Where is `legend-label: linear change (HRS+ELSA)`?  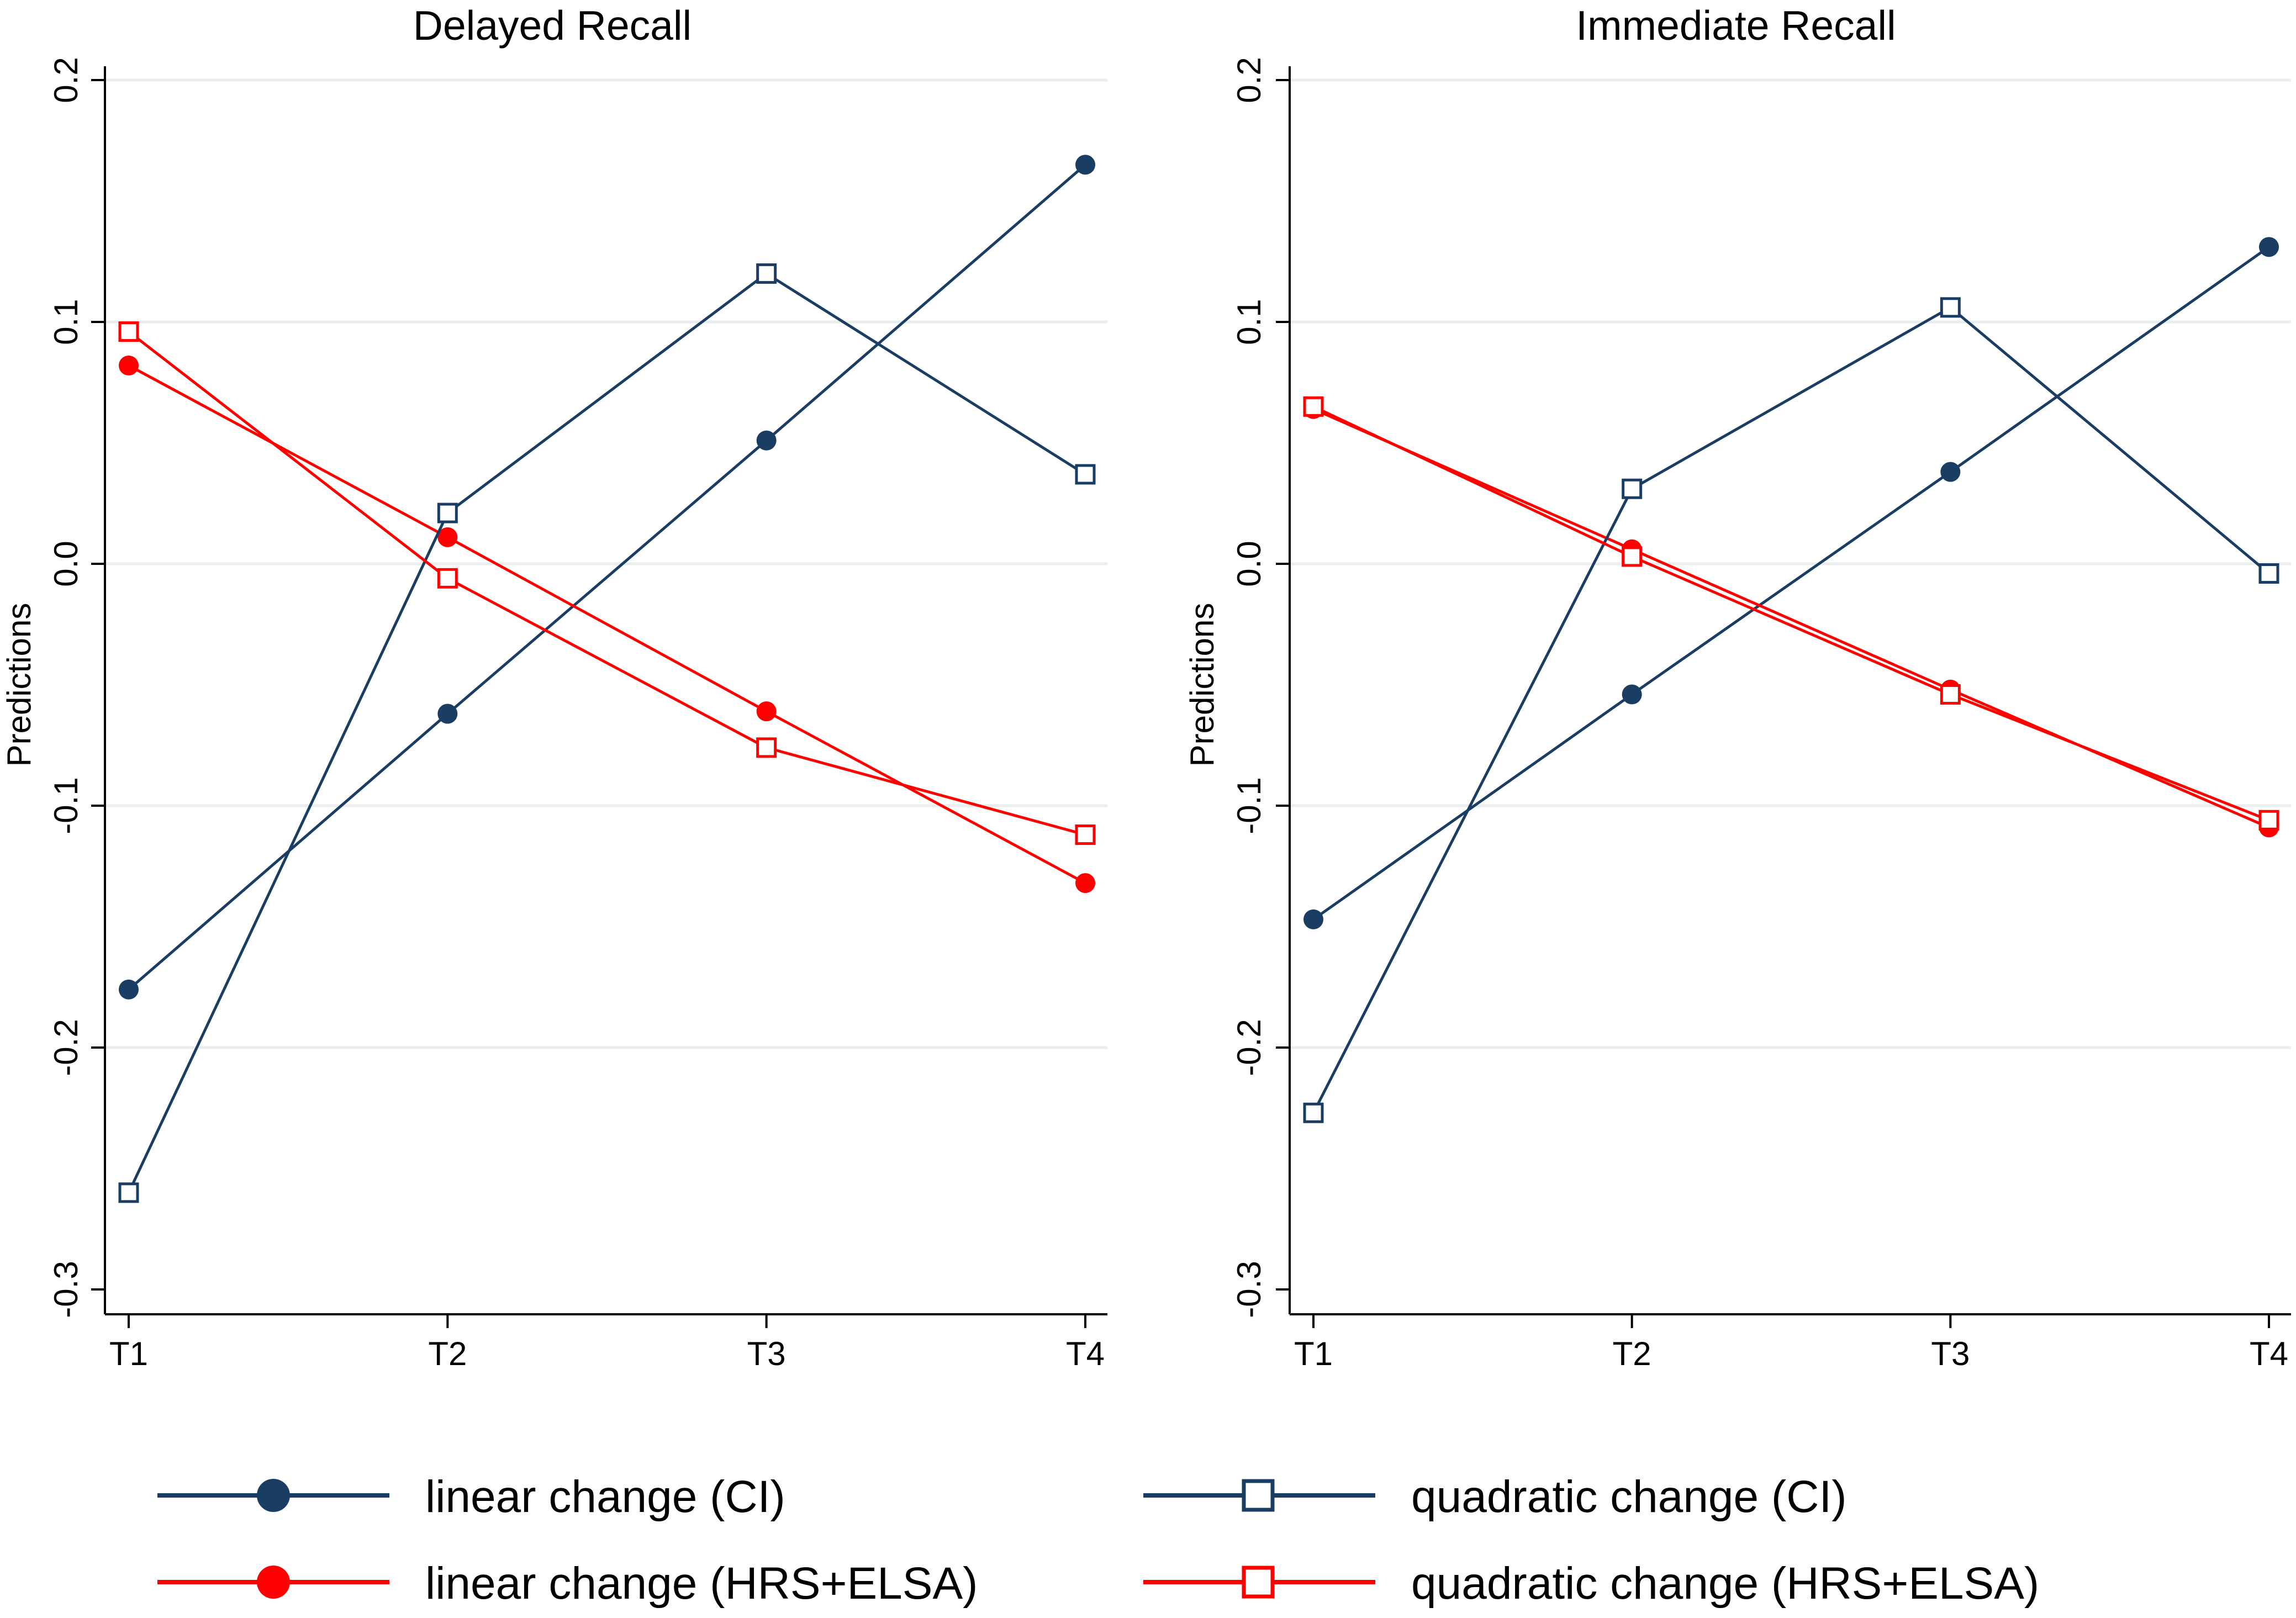 legend-label: linear change (HRS+ELSA) is located at coordinates (701, 1583).